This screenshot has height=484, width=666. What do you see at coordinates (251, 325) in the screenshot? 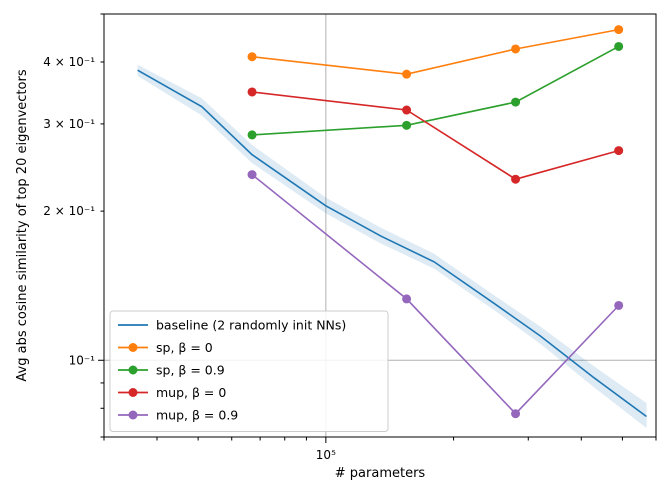
I see `legend-entry-label: baseline (2 randomly init NNs)` at bounding box center [251, 325].